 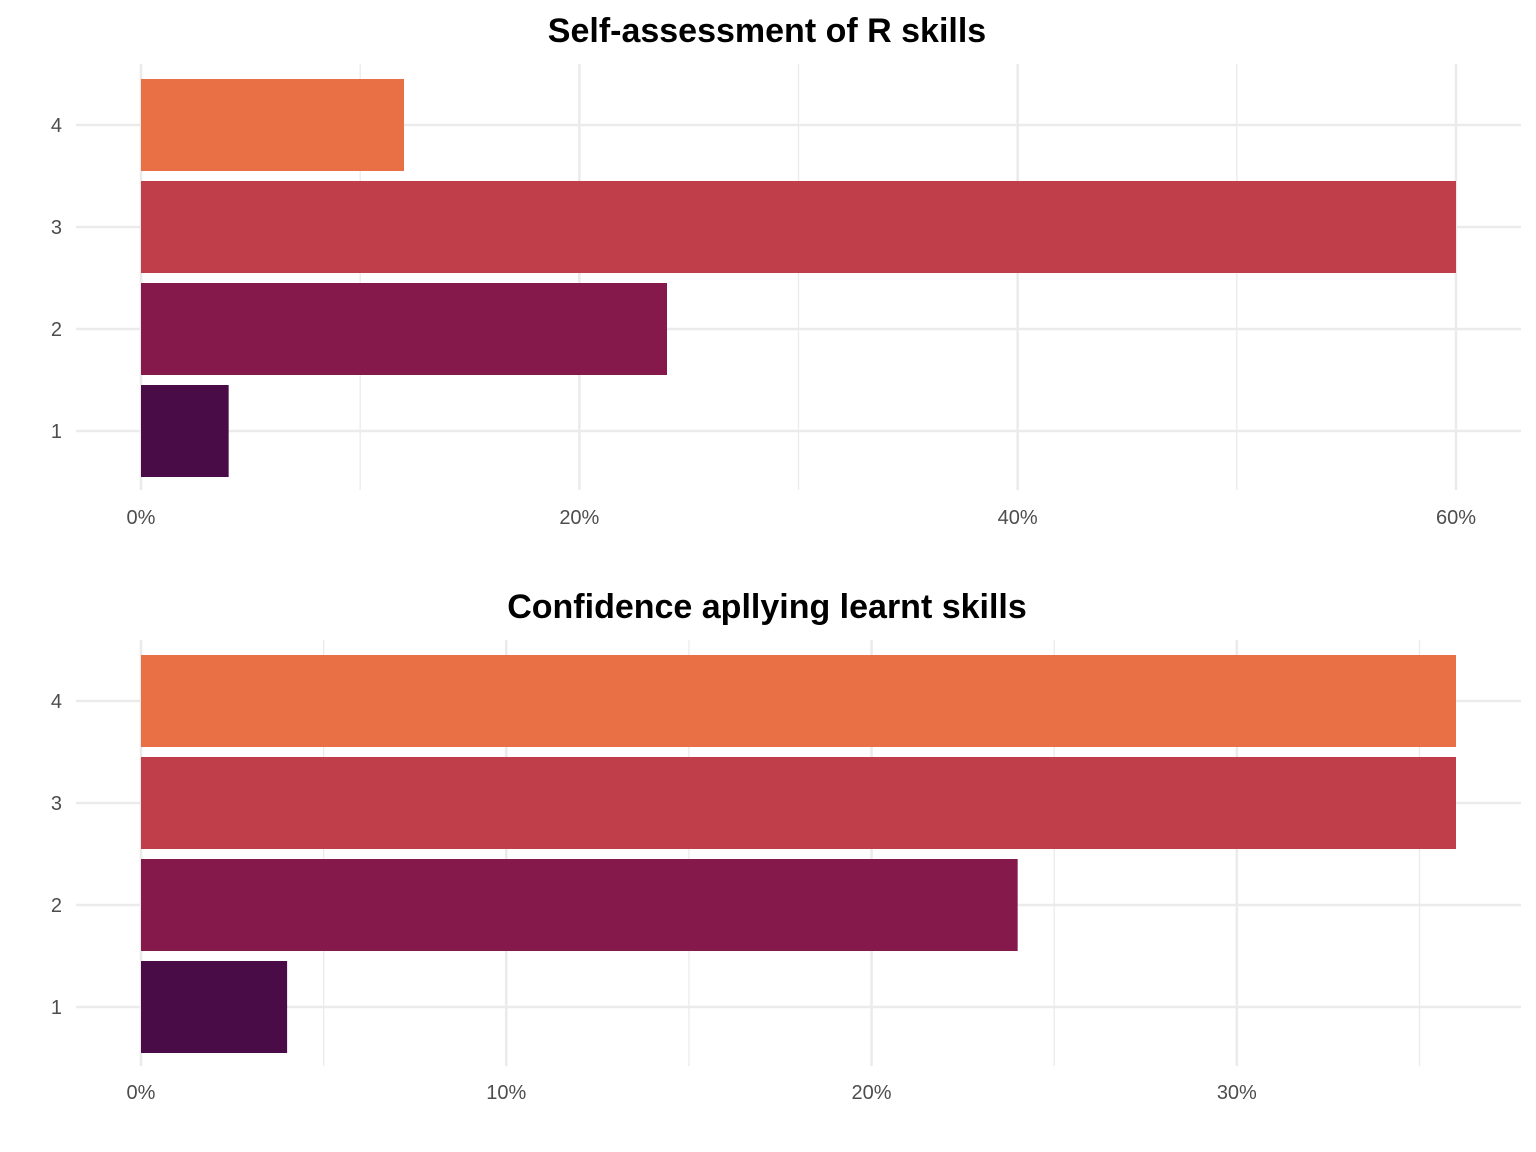 What do you see at coordinates (767, 607) in the screenshot?
I see `chart-title: Confidence apllying learnt skills` at bounding box center [767, 607].